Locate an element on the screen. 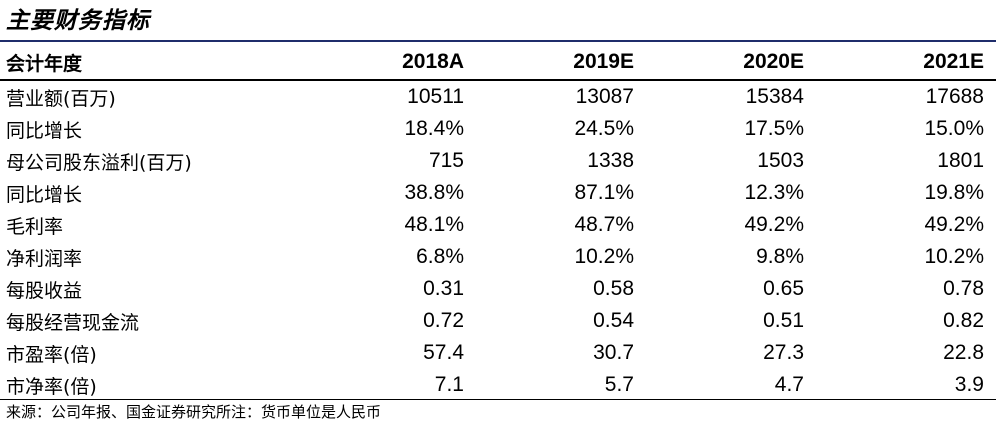 The width and height of the screenshot is (996, 425). value-cell: 17.5% is located at coordinates (774, 128).